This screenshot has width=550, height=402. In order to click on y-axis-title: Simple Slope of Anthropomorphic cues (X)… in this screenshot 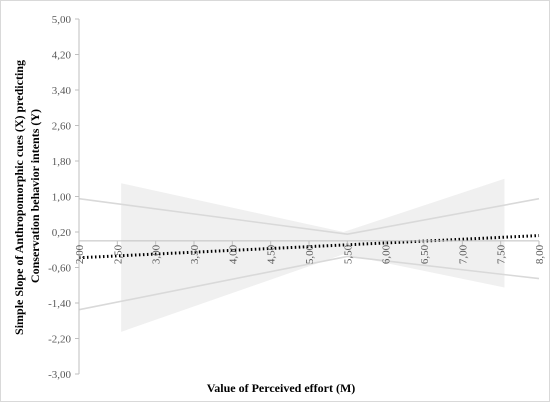, I will do `click(27, 196)`.